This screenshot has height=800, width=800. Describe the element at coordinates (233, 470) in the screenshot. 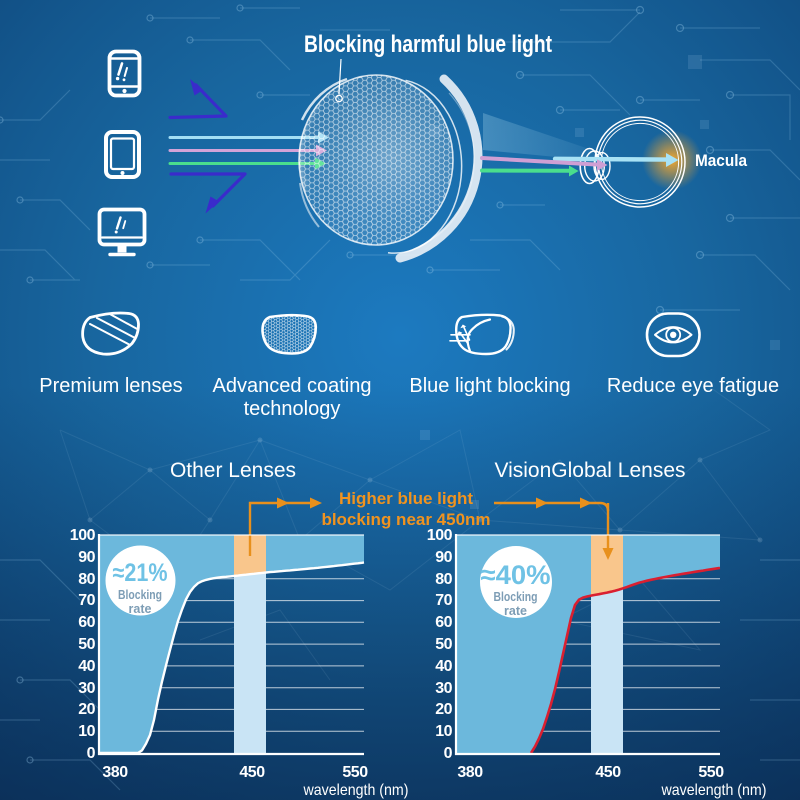

I see `svg-text: Other Lenses` at that location.